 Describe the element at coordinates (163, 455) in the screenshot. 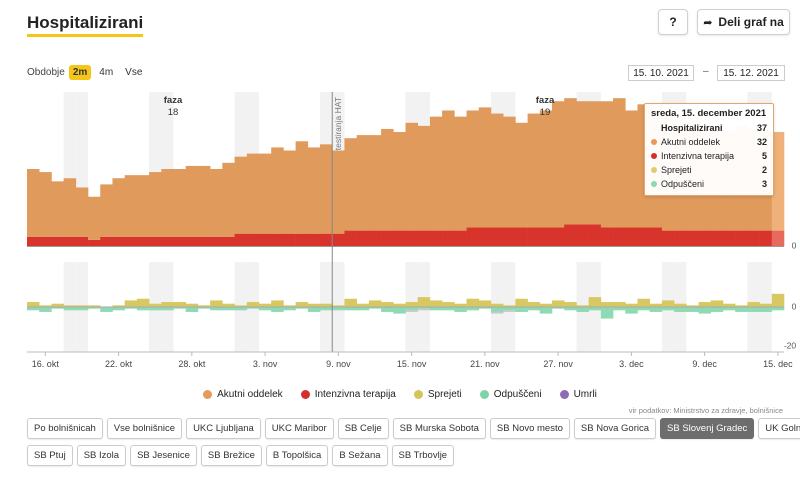

I see `hospital-button-sb-jesenice: SB Jesenice` at that location.